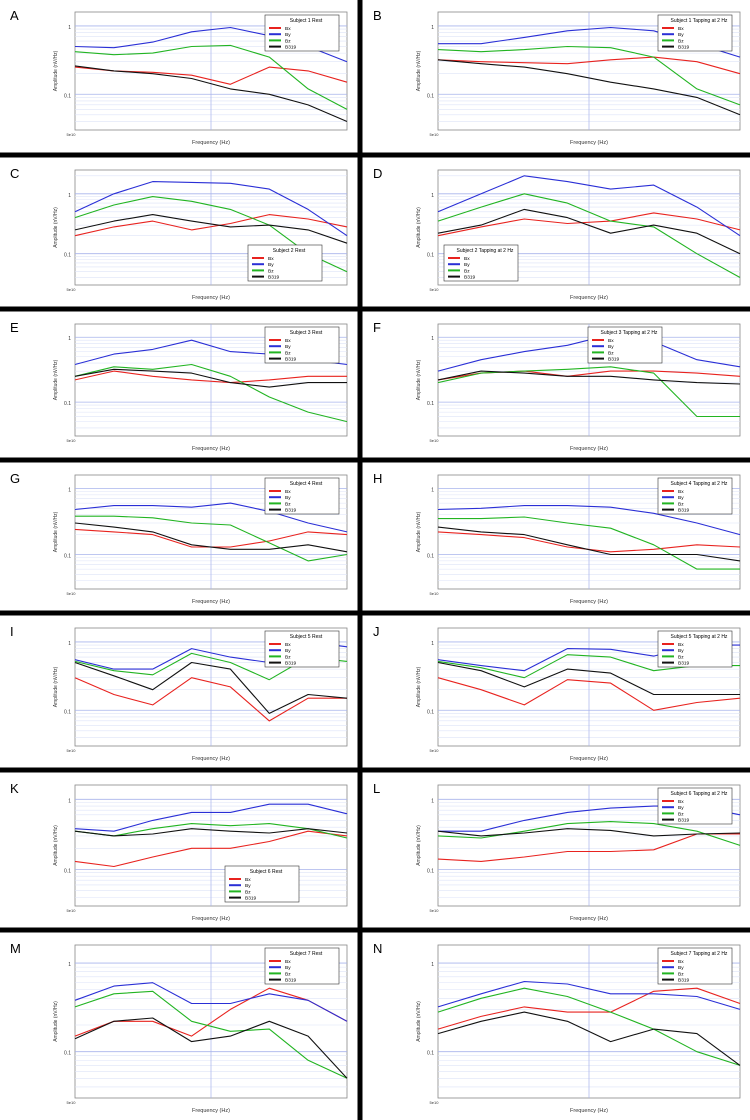  What do you see at coordinates (14, 173) in the screenshot?
I see `panel-letter: C` at bounding box center [14, 173].